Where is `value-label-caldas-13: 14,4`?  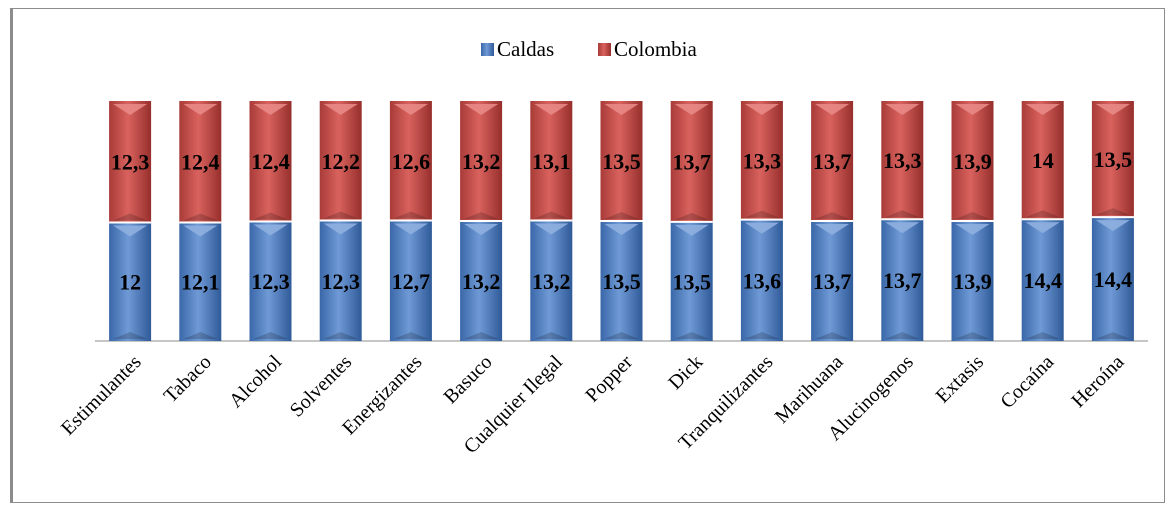 value-label-caldas-13: 14,4 is located at coordinates (1042, 280).